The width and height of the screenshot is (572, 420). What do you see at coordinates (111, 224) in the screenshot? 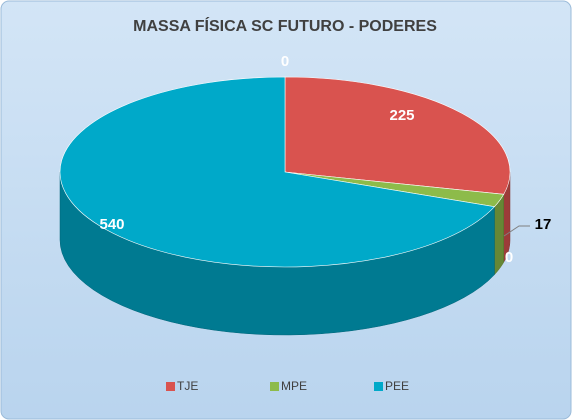
I see `data-label: 540` at bounding box center [111, 224].